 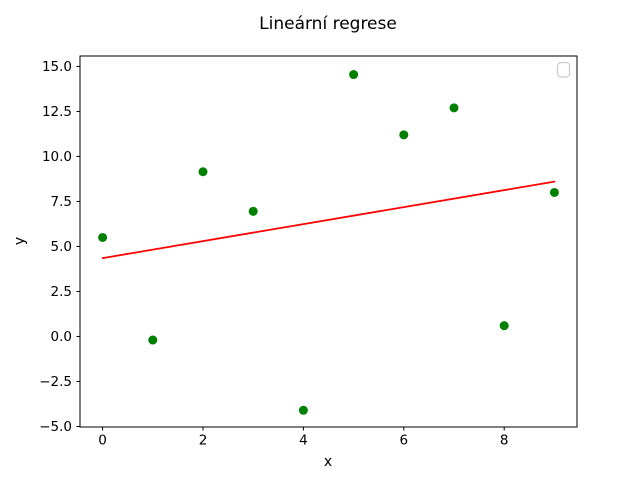 What do you see at coordinates (404, 441) in the screenshot?
I see `x-tick-label: 6` at bounding box center [404, 441].